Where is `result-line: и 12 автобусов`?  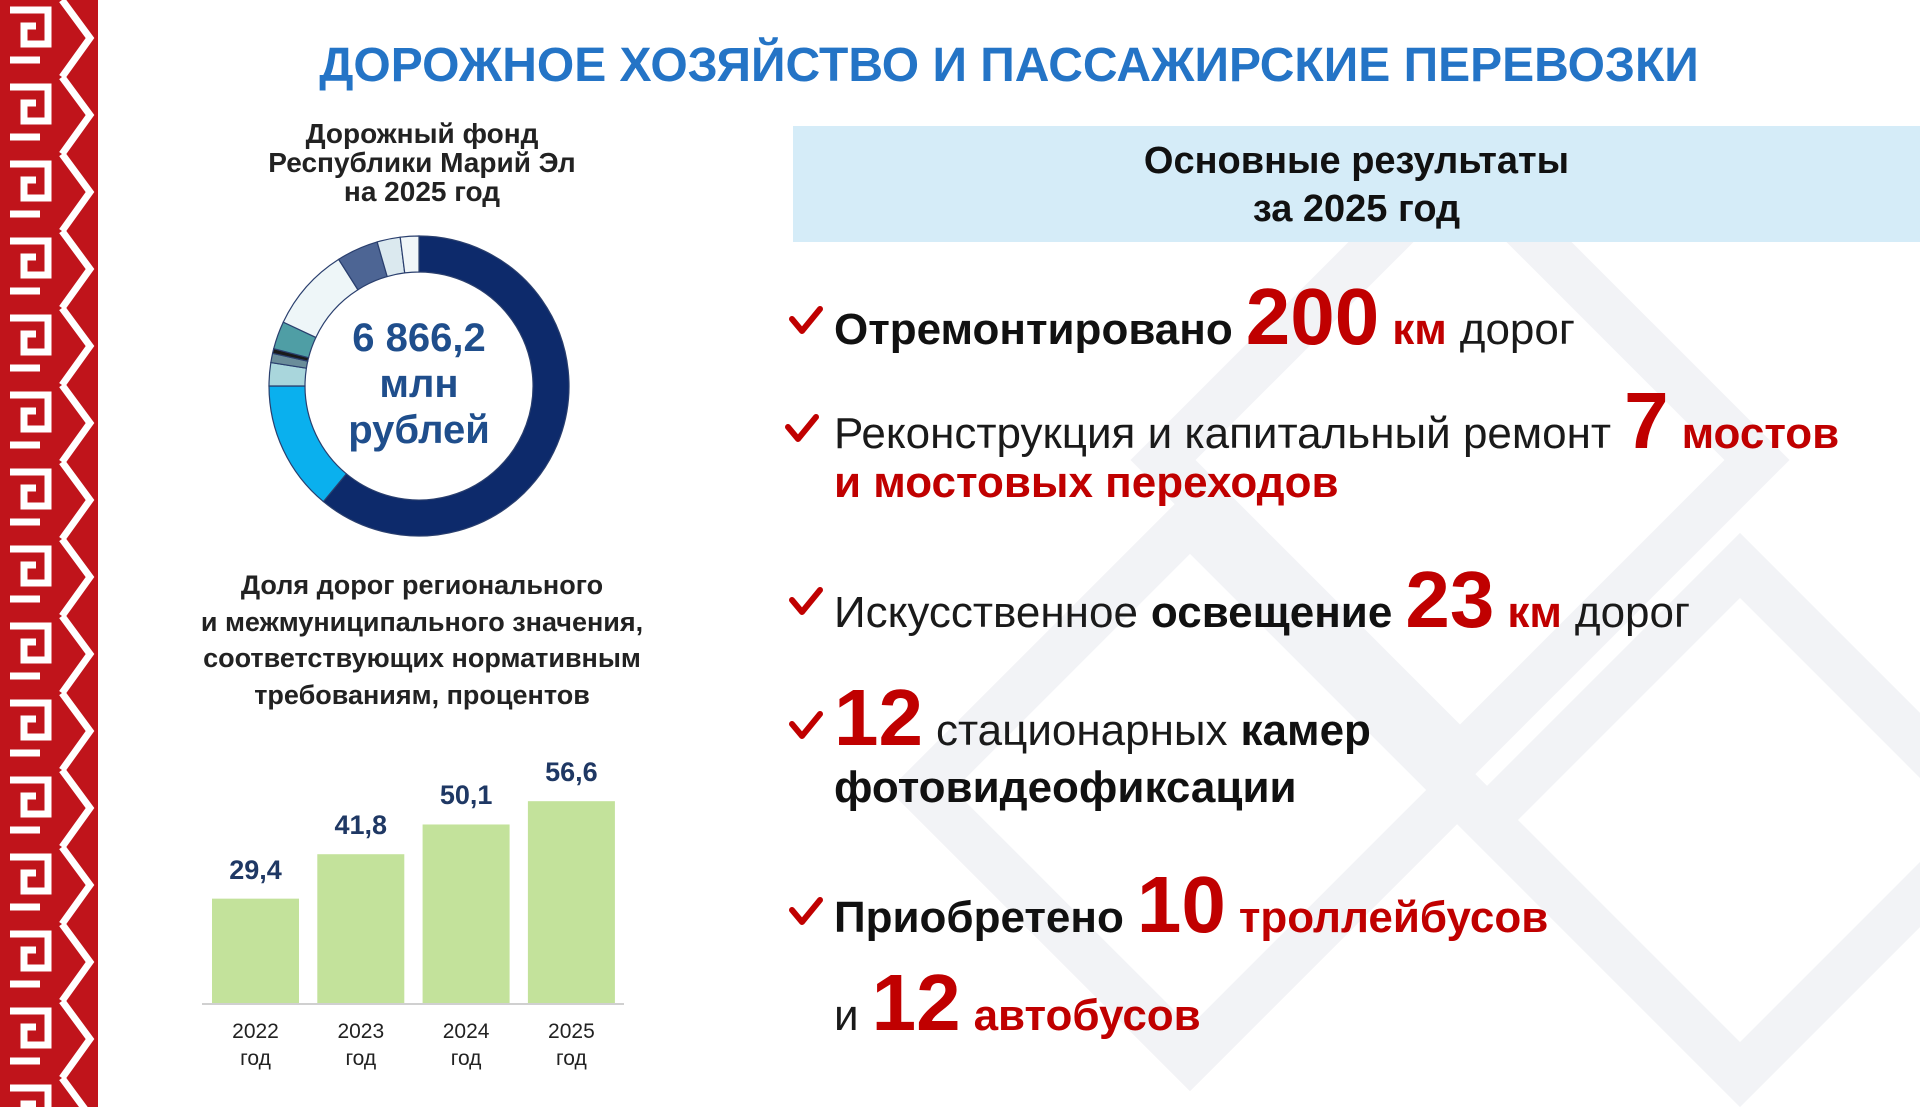
result-line: и 12 автобусов is located at coordinates (1017, 1003).